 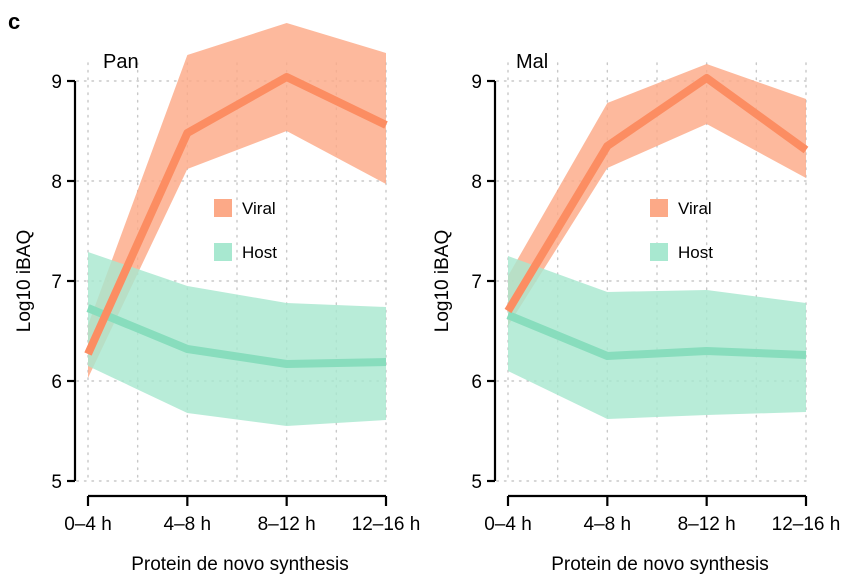 What do you see at coordinates (532, 62) in the screenshot?
I see `panel-title: Mal` at bounding box center [532, 62].